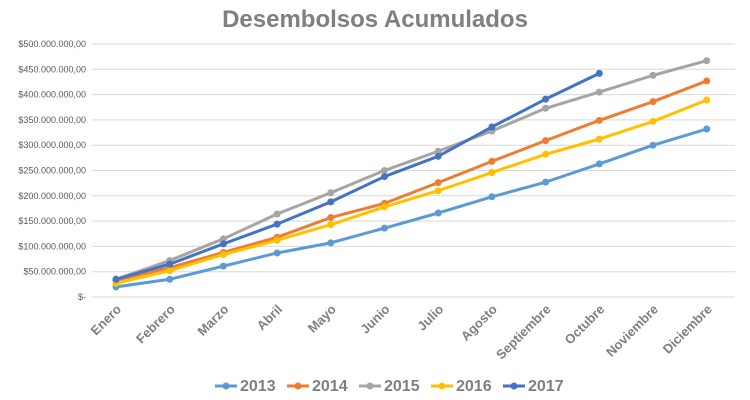 Image resolution: width=750 pixels, height=400 pixels. I want to click on x-tick-label: Junio, so click(374, 318).